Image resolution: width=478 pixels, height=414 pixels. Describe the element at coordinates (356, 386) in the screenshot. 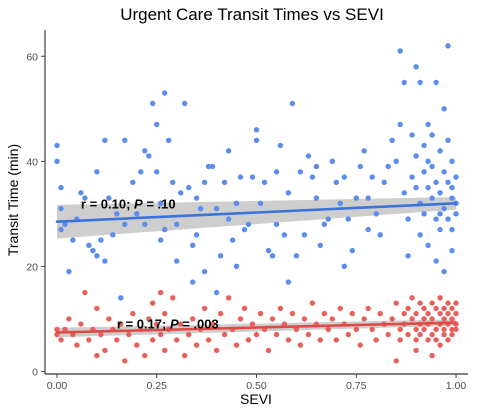

I see `x-tick-label: 0.75` at that location.